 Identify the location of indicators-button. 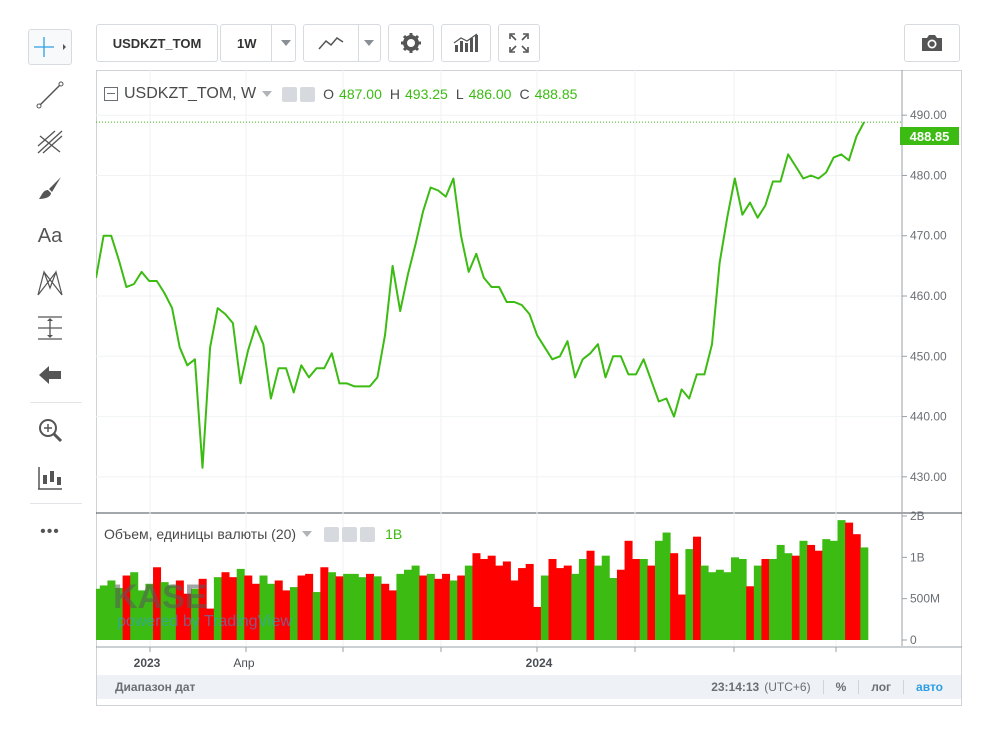
(466, 43).